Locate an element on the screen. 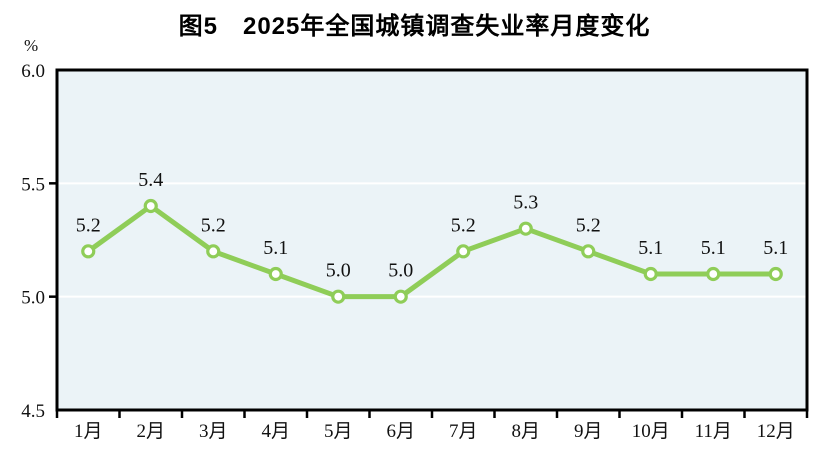 Image resolution: width=829 pixels, height=454 pixels. y-axis-label: 6.0 is located at coordinates (33, 71).